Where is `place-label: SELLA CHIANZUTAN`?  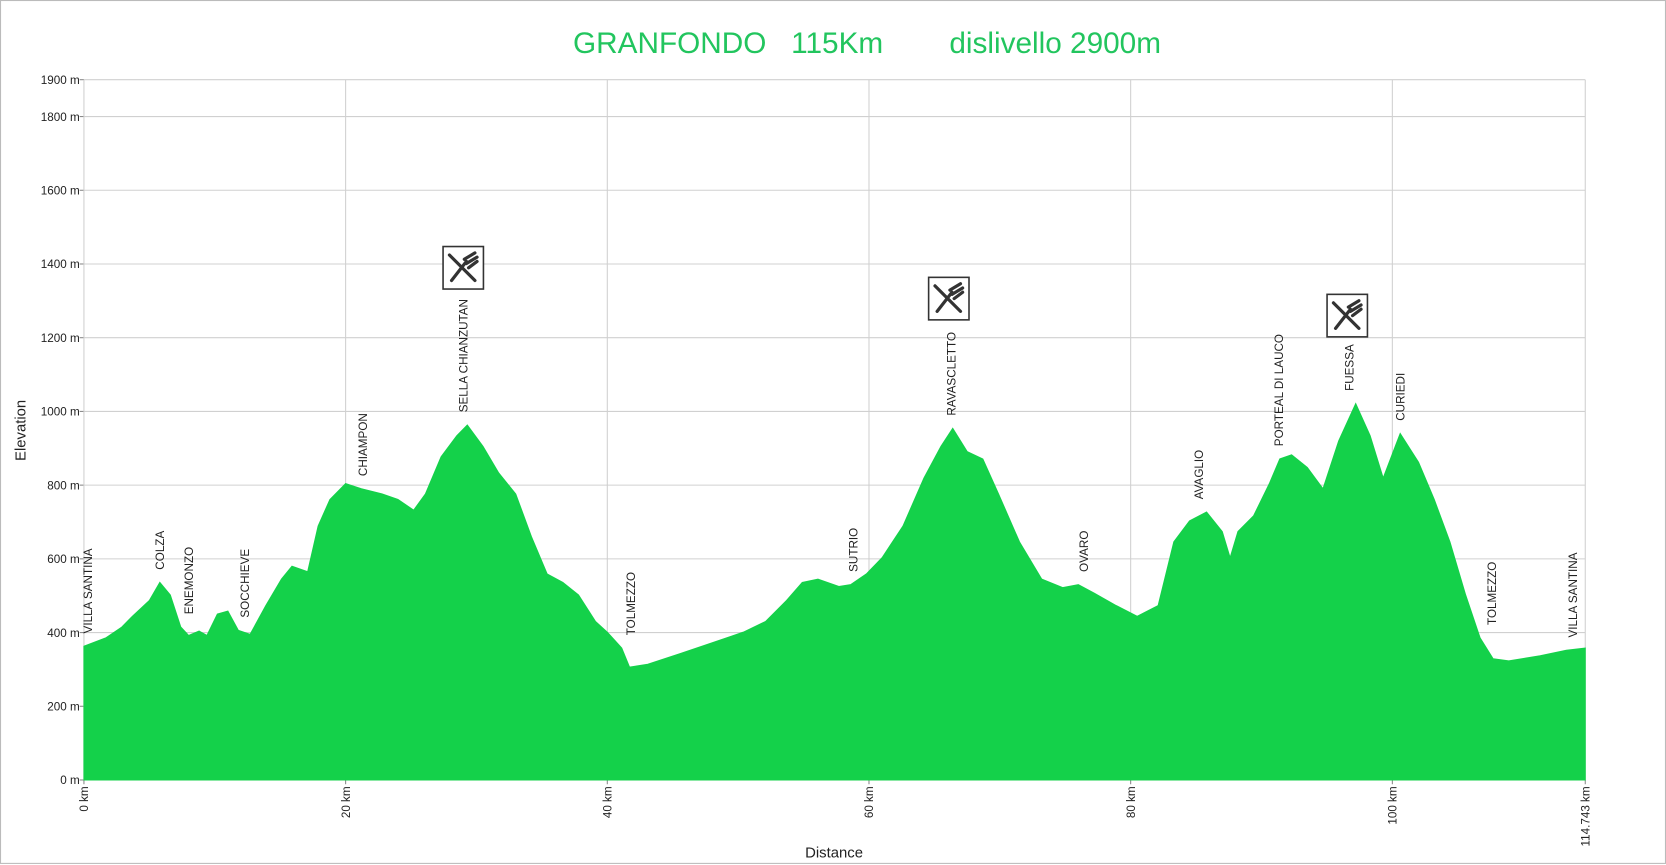 place-label: SELLA CHIANZUTAN is located at coordinates (464, 355).